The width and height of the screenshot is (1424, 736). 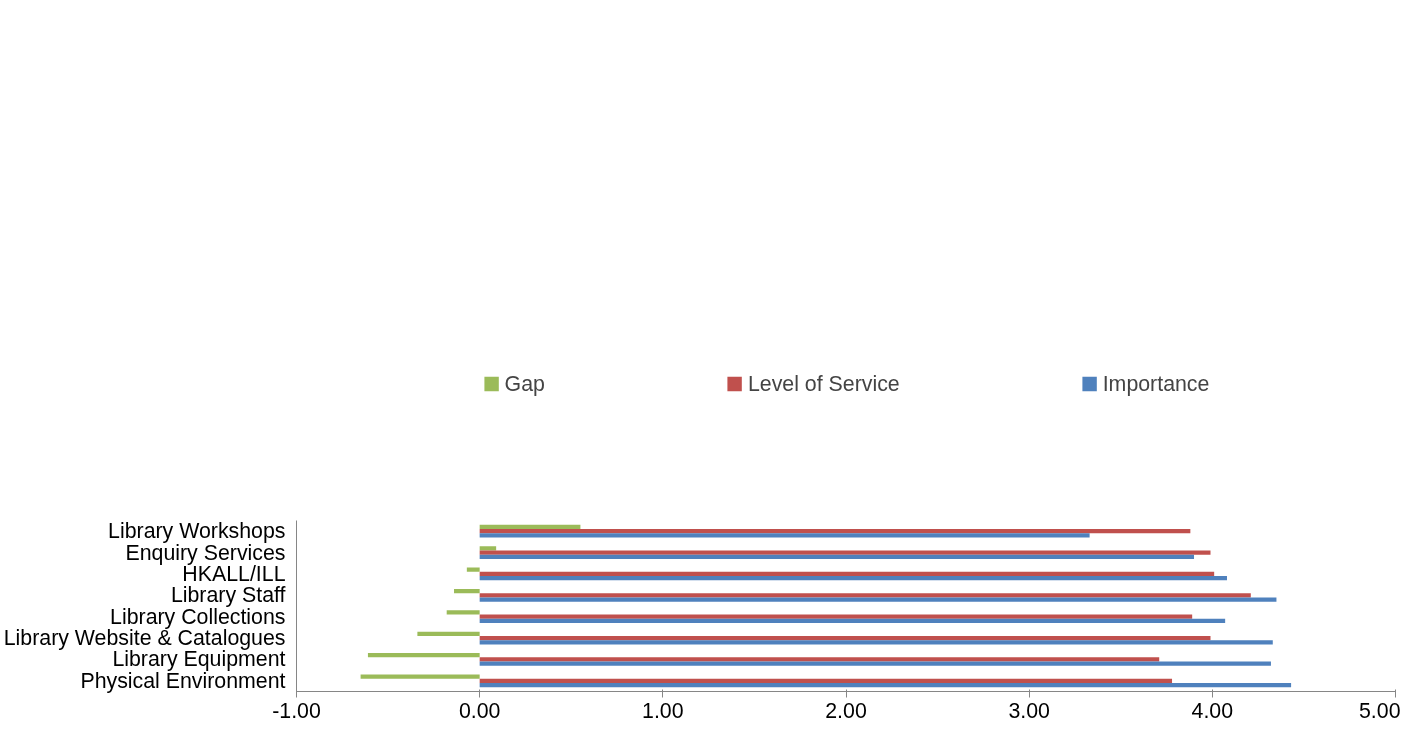 What do you see at coordinates (1029, 710) in the screenshot?
I see `x-tick-label: 3.00` at bounding box center [1029, 710].